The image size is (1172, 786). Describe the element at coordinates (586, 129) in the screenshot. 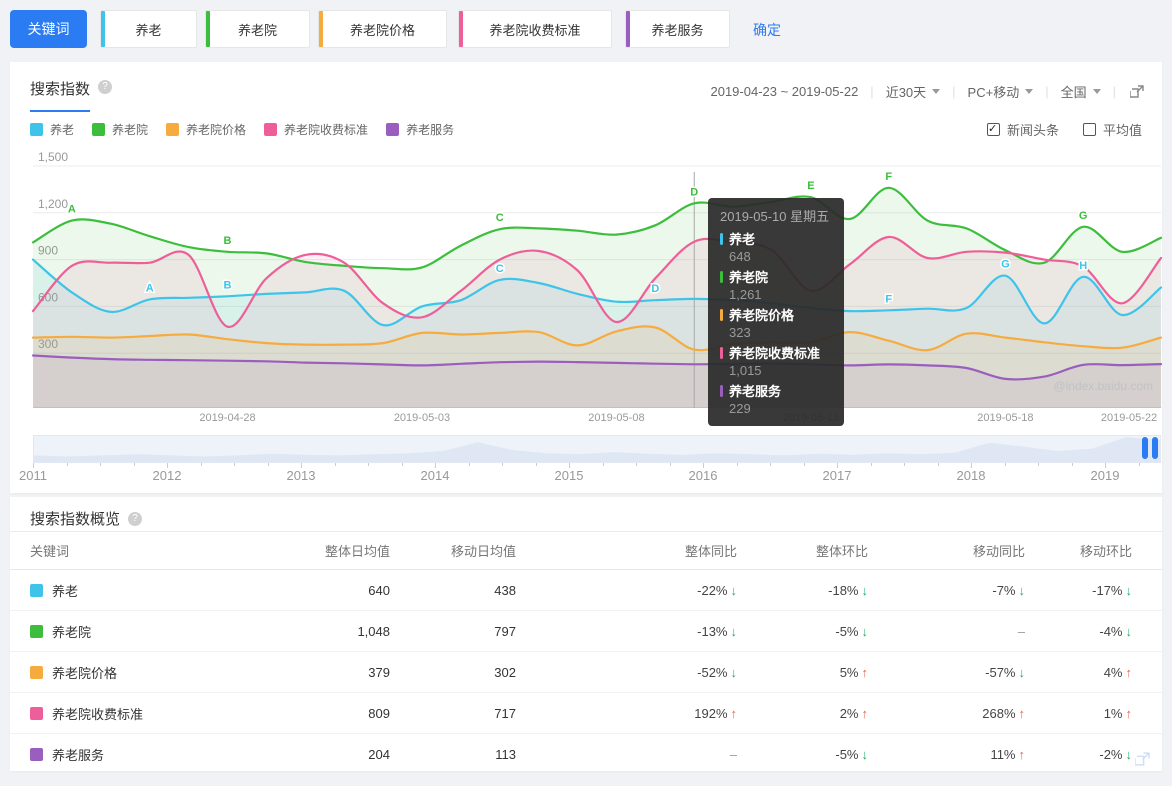

I see `chart-legend: 养老 养老院 养老院价格 养老院收费标准 养老服务 新闻头条 平均值` at that location.